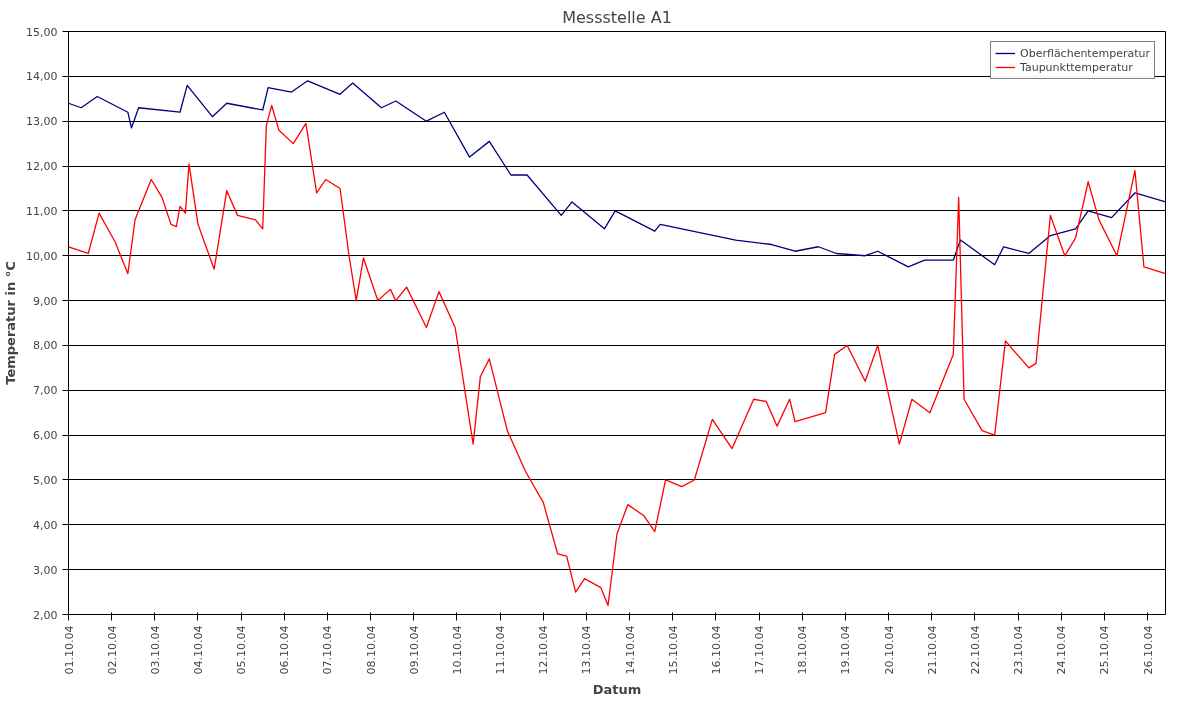 Image resolution: width=1194 pixels, height=712 pixels. I want to click on x-tick-label: 16.10.04, so click(716, 650).